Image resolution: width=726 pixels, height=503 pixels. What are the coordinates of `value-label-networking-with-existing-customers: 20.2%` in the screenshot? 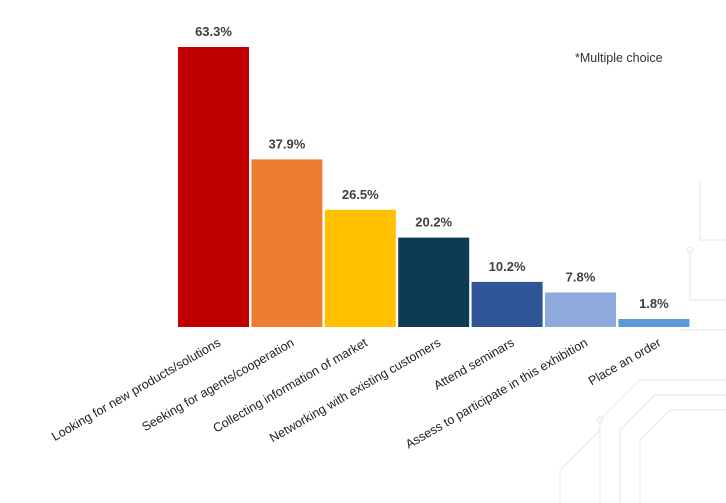 It's located at (433, 222).